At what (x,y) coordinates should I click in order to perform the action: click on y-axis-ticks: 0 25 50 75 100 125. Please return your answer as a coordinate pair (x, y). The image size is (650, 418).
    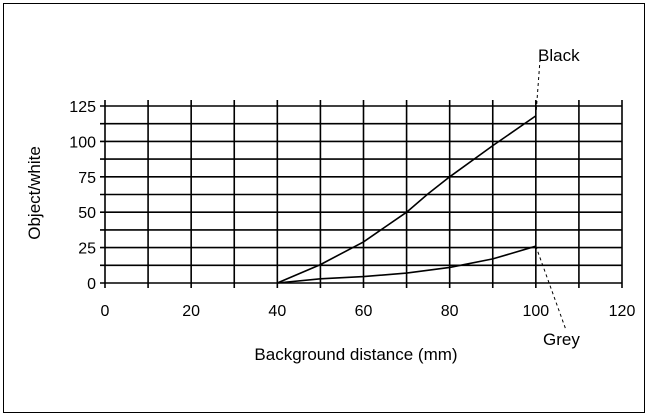
    Looking at the image, I should click on (82, 196).